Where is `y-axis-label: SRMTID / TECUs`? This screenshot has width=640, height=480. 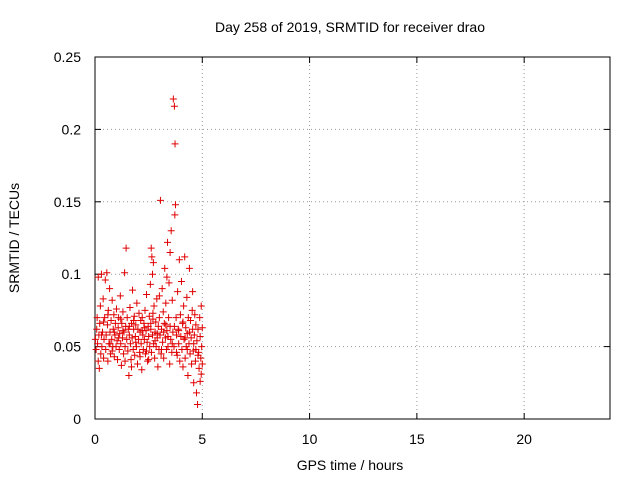
y-axis-label: SRMTID / TECUs is located at coordinates (14, 238).